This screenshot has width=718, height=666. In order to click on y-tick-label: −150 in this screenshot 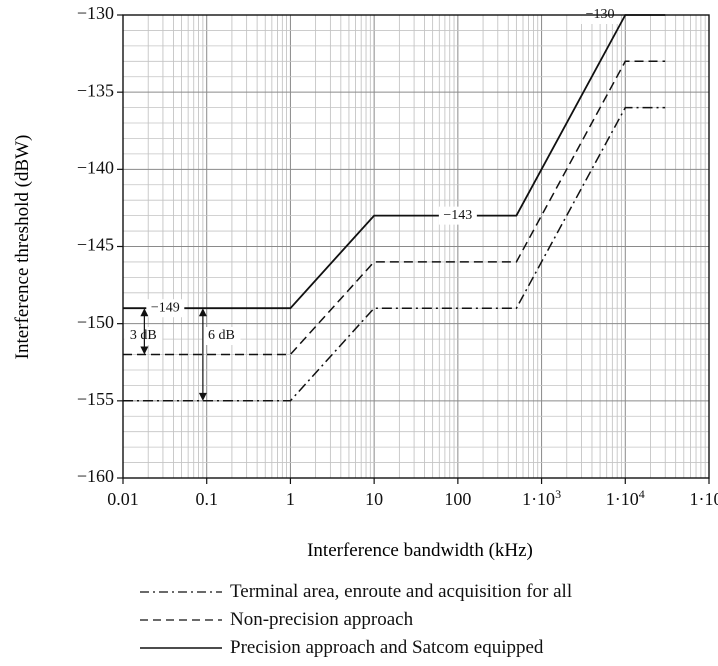, I will do `click(95, 322)`.